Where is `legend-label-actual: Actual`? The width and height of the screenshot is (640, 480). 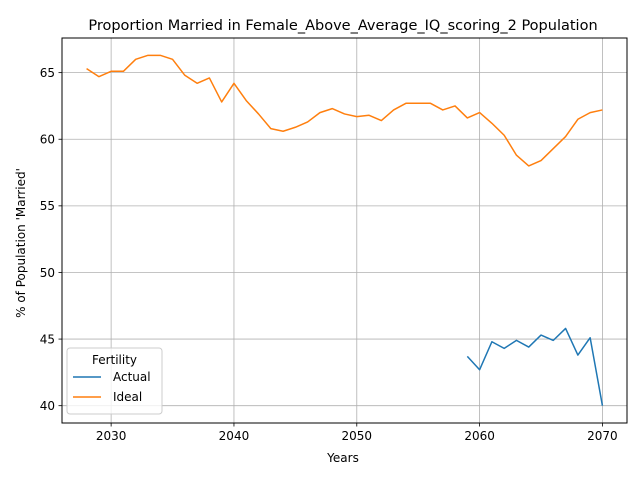
legend-label-actual: Actual is located at coordinates (132, 377).